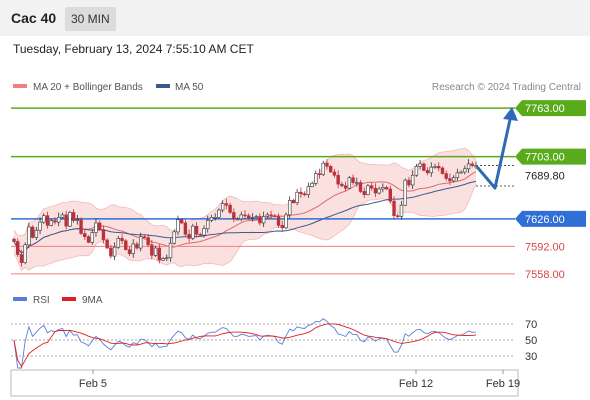 Image resolution: width=590 pixels, height=400 pixels. What do you see at coordinates (545, 109) in the screenshot?
I see `level-label: 7763.00` at bounding box center [545, 109].